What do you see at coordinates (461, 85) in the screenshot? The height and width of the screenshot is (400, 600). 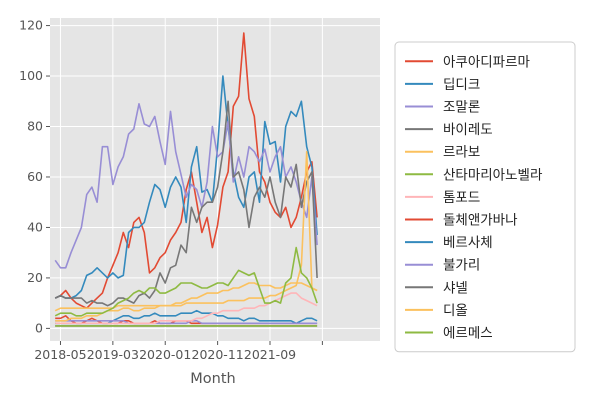 I see `legend-label: 딥디크` at bounding box center [461, 85].